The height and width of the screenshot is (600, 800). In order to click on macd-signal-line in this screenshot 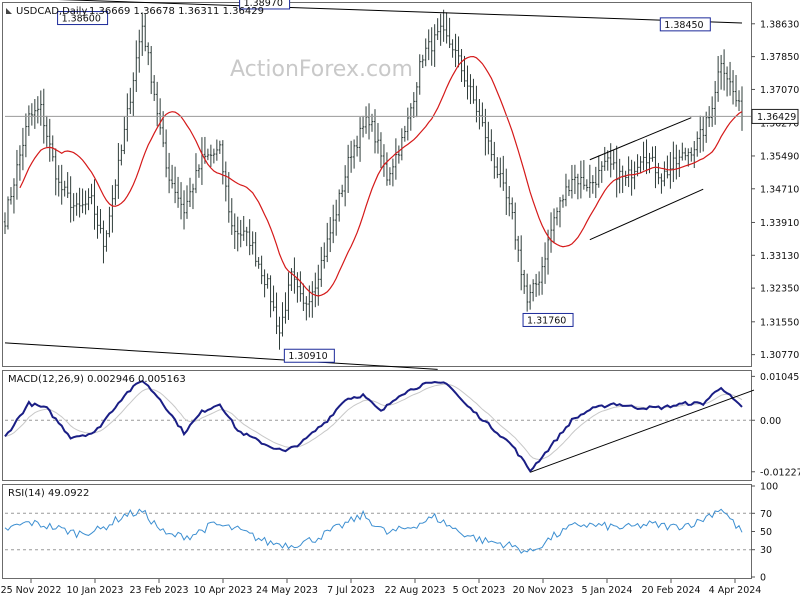, I will do `click(373, 422)`.